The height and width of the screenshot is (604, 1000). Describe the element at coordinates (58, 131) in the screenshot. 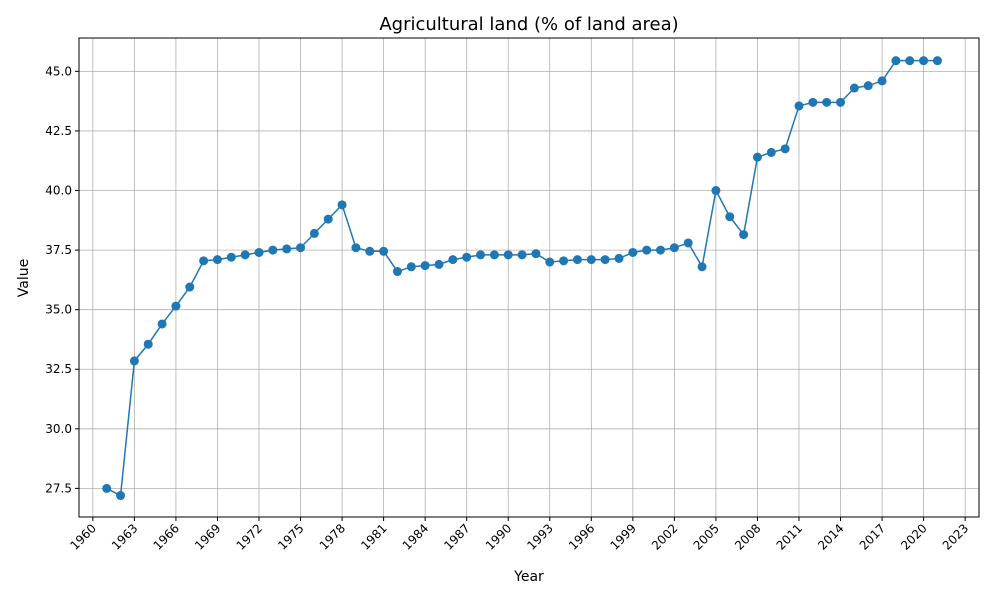

I see `y-tick-label: 42.5` at that location.